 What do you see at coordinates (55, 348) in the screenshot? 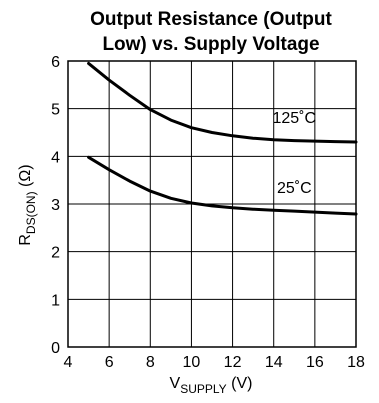
I see `y-tick-label-0: 0` at bounding box center [55, 348].